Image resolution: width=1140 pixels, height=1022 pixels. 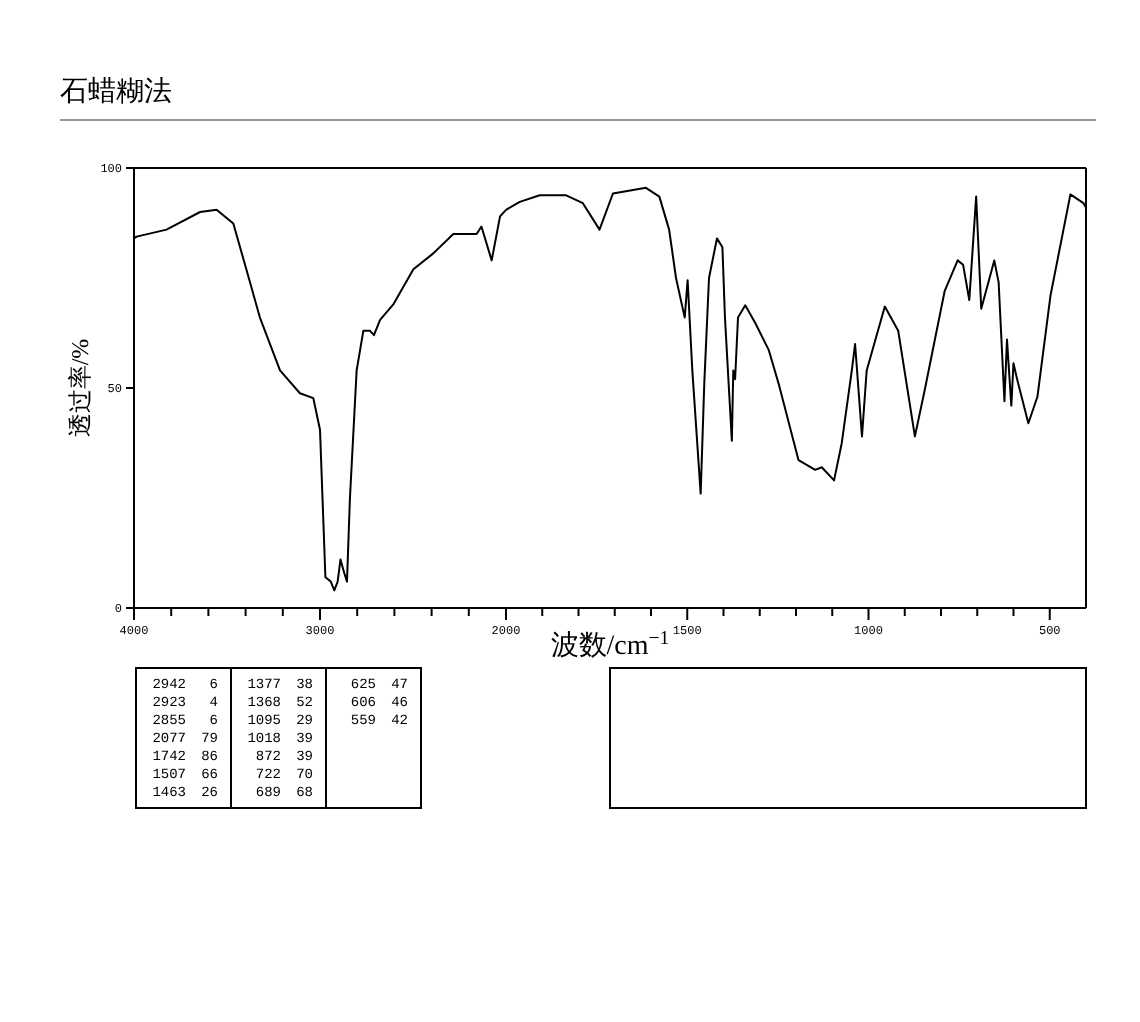 What do you see at coordinates (610, 644) in the screenshot?
I see `x-axis-title: 波数/cm$^{−1}$` at bounding box center [610, 644].